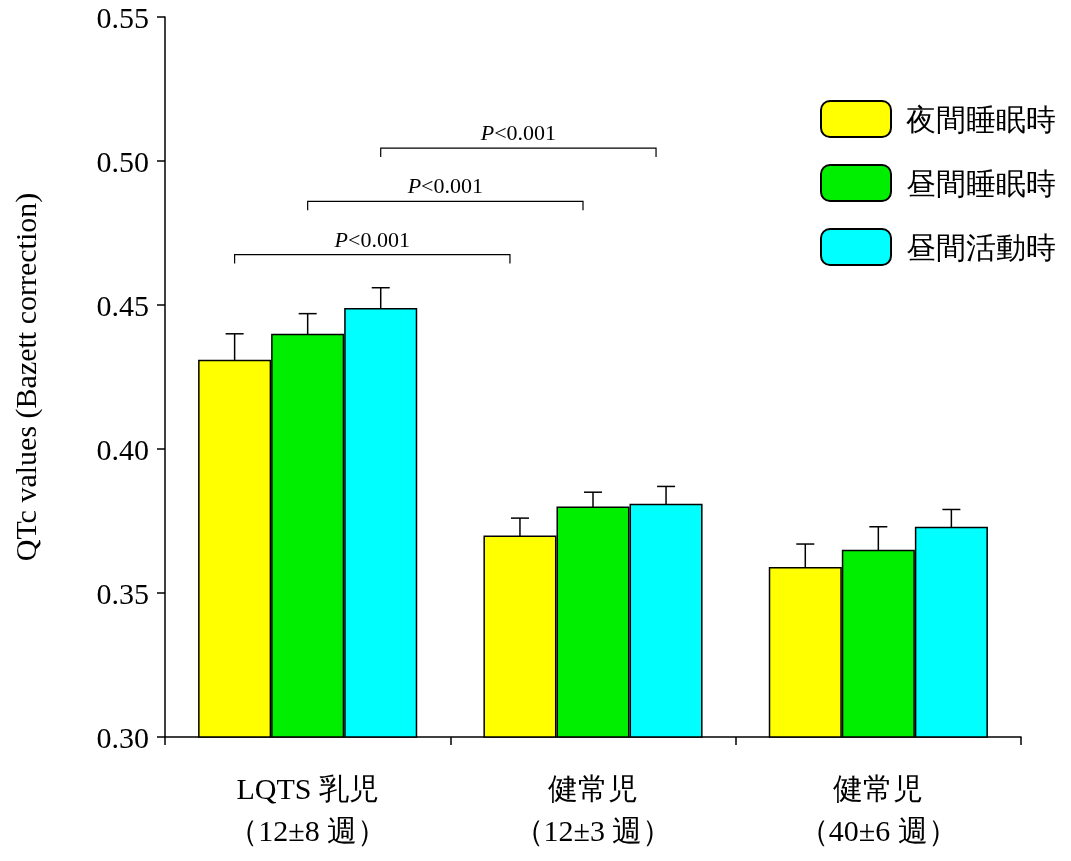 The width and height of the screenshot is (1071, 861). What do you see at coordinates (981, 247) in the screenshot?
I see `legend-label: 昼間活動時` at bounding box center [981, 247].